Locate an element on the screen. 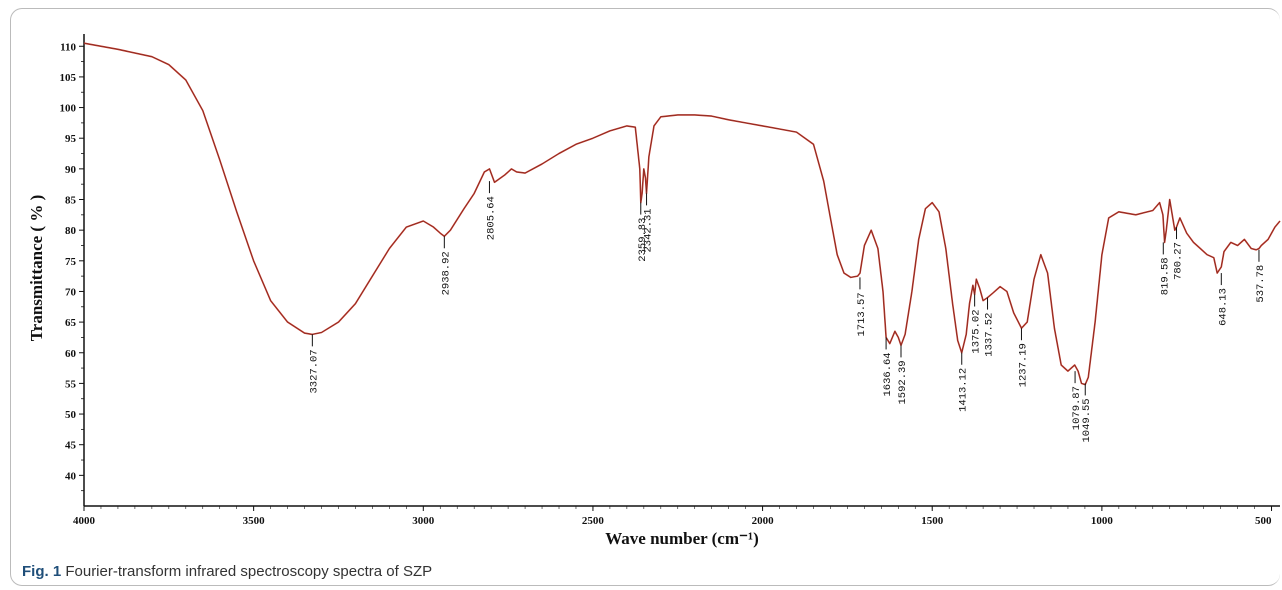 This screenshot has width=1282, height=590. peak-label: 780.27 is located at coordinates (1179, 261).